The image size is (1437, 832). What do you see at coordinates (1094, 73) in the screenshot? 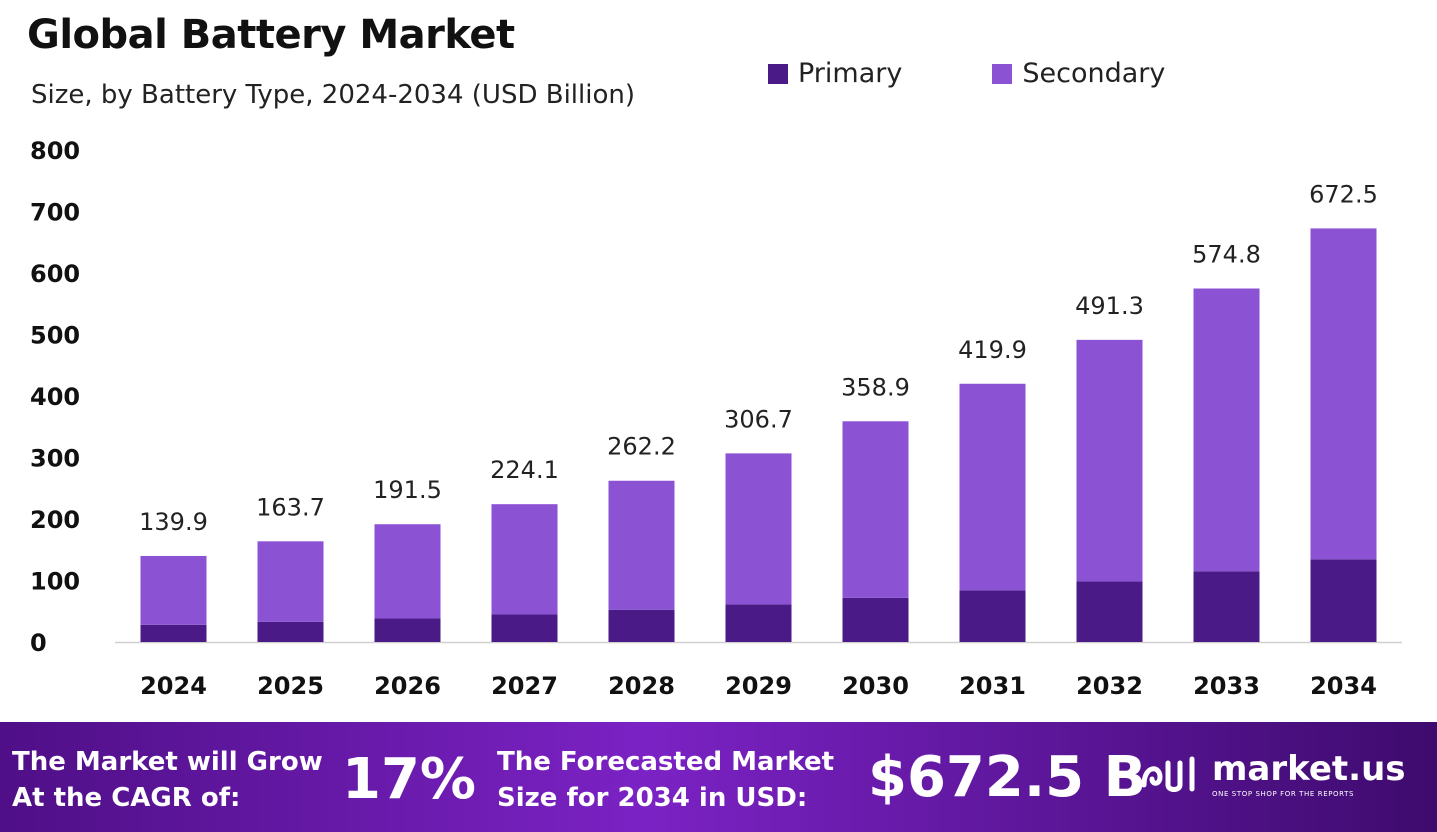
I see `legend-label-secondary: Secondary` at bounding box center [1094, 73].